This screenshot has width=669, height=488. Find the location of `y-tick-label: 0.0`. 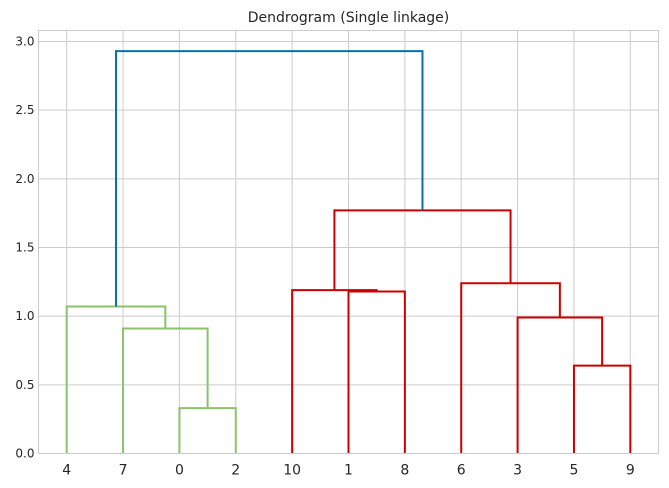

y-tick-label: 0.0 is located at coordinates (24, 454).